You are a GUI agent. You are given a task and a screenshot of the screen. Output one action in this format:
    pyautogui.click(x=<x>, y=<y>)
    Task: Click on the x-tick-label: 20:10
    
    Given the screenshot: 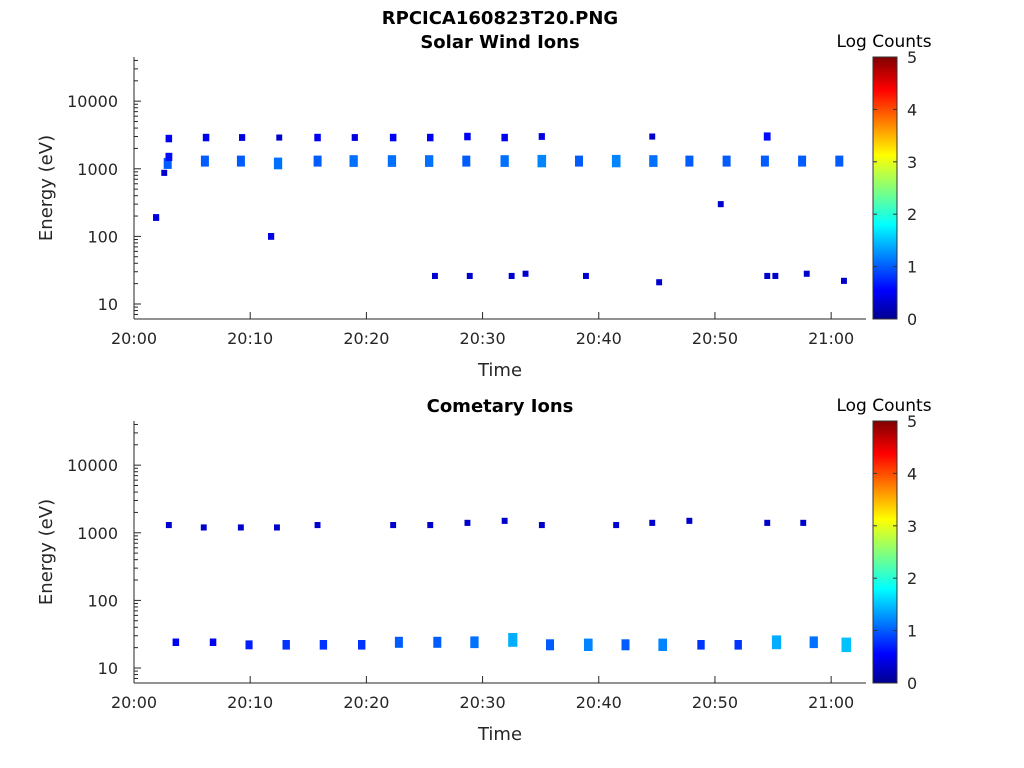 What is the action you would take?
    pyautogui.click(x=250, y=338)
    